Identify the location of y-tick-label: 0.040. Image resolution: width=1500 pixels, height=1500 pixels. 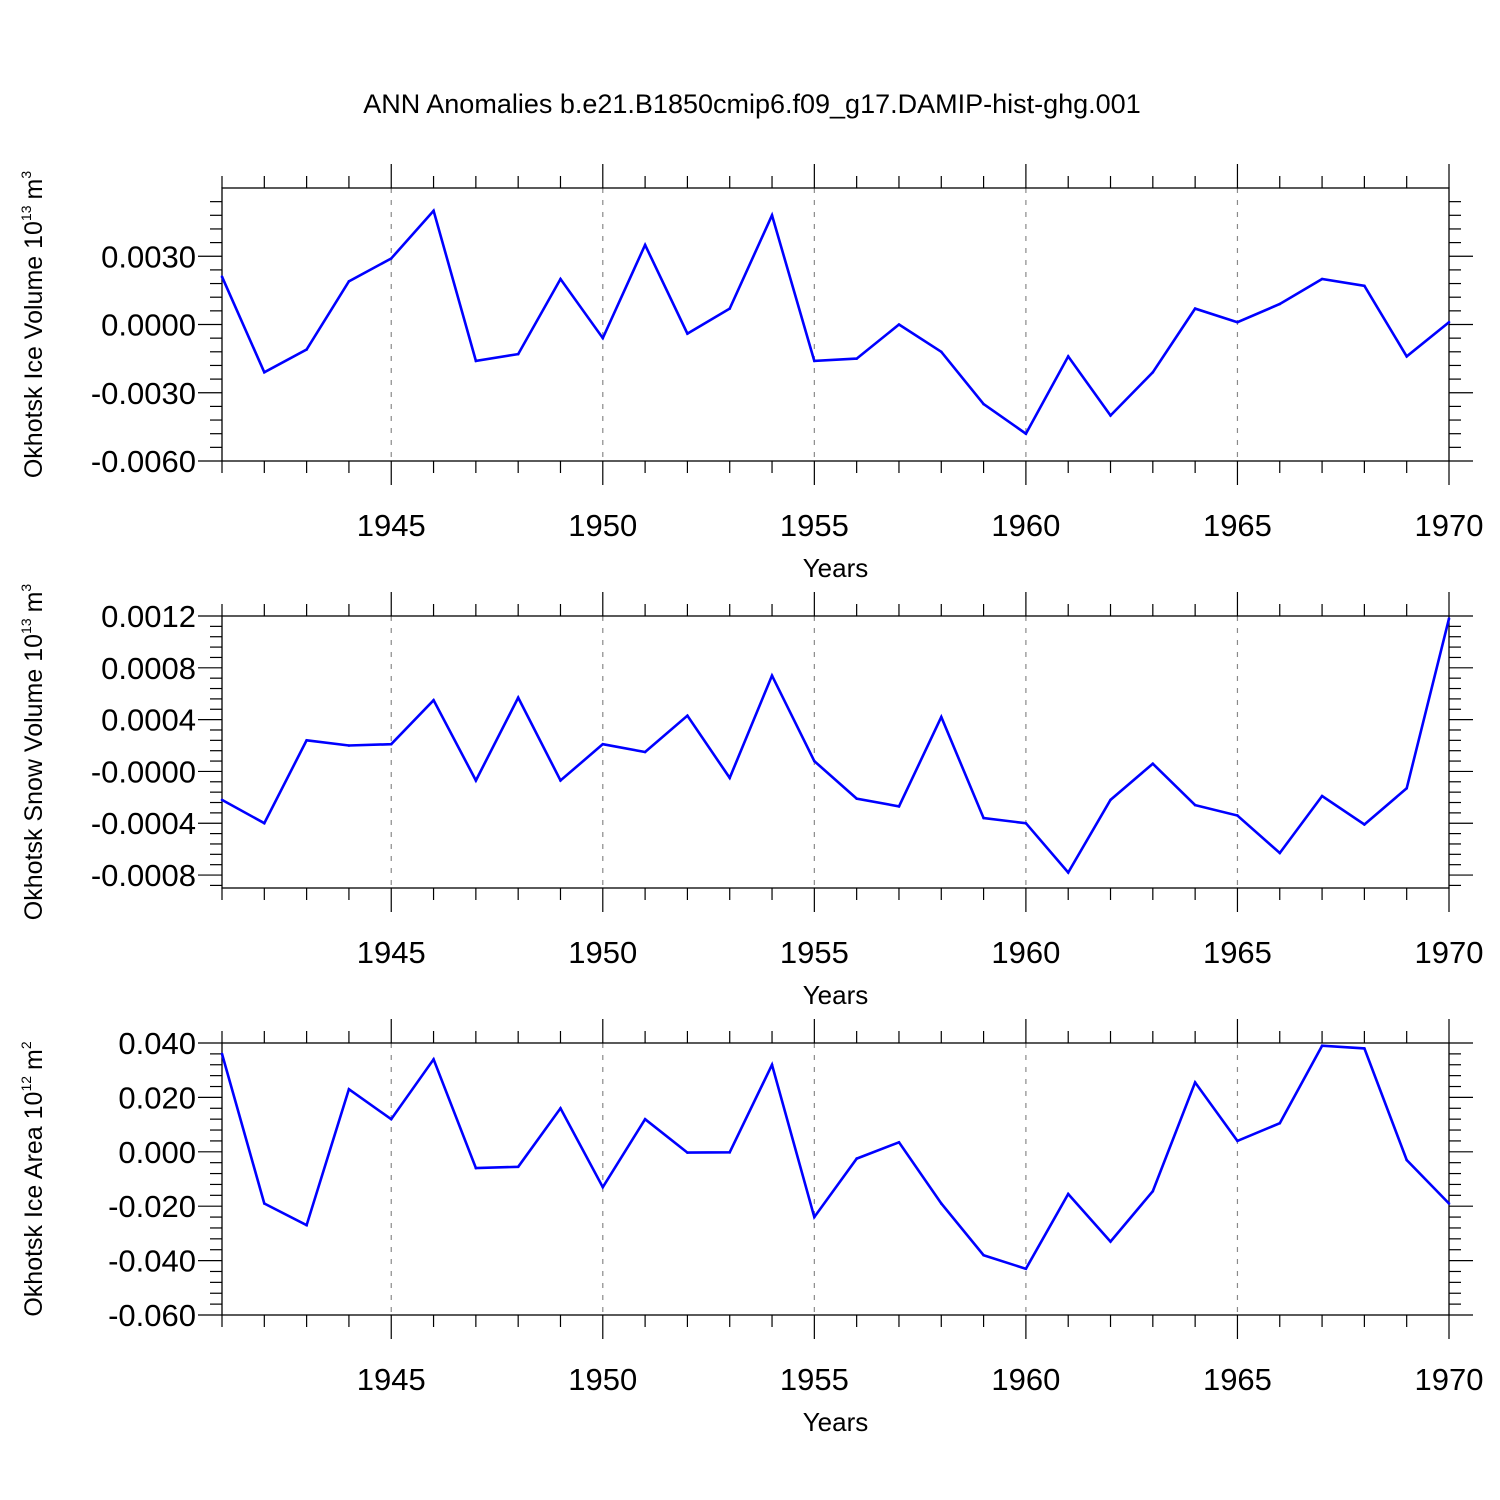
(157, 1043).